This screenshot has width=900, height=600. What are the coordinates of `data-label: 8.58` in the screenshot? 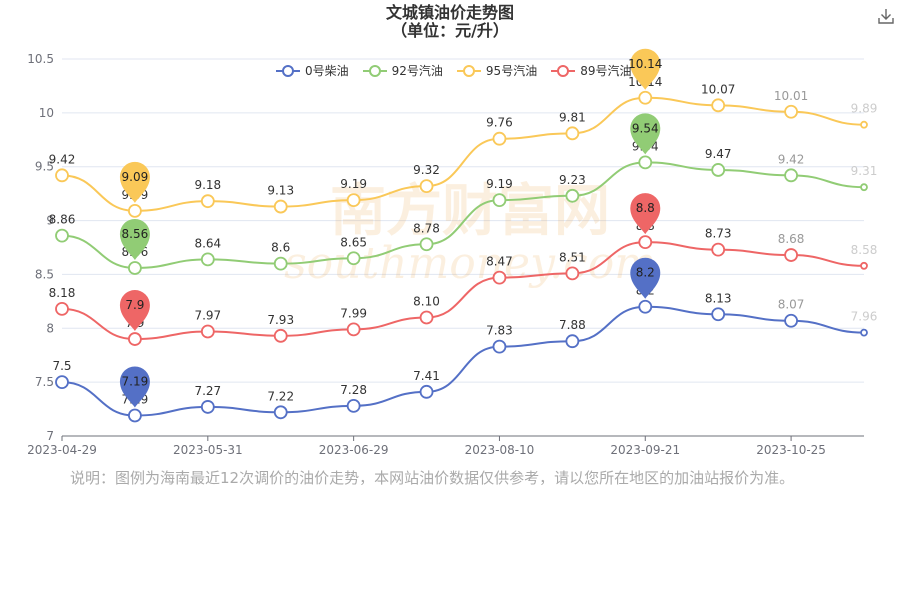 It's located at (864, 250).